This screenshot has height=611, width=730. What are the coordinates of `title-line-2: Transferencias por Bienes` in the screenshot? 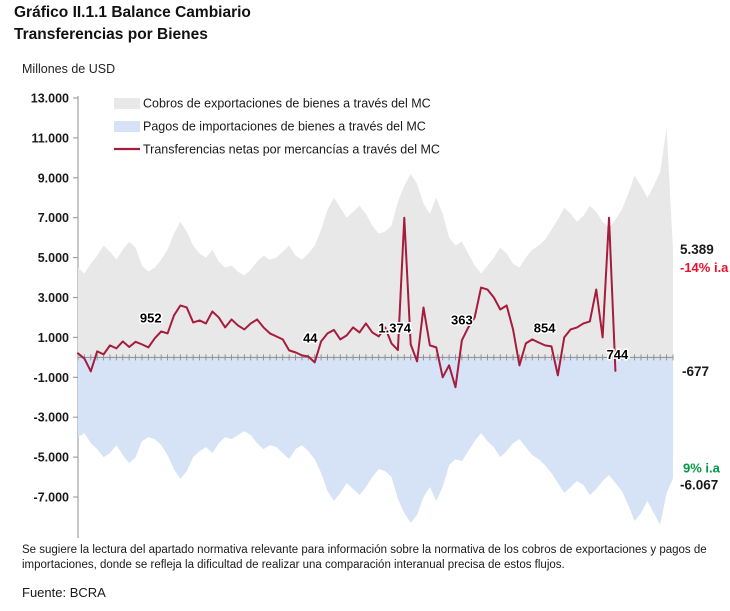 It's located at (111, 34).